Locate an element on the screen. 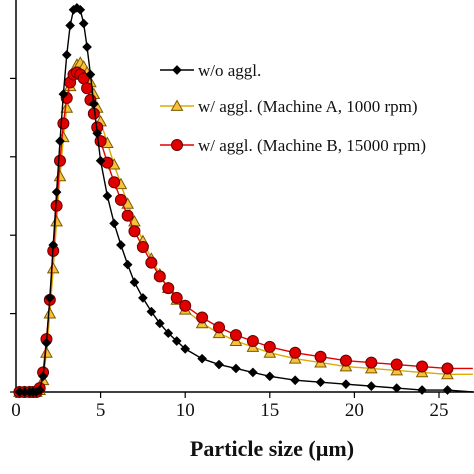 The height and width of the screenshot is (474, 474). x-tick-label: 10 is located at coordinates (185, 410).